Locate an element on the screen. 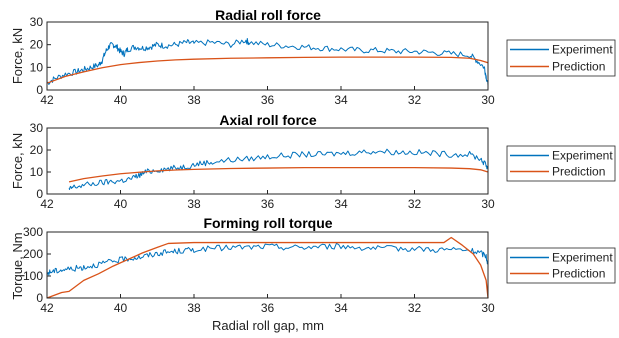 The image size is (619, 338). chart-title: Forming roll torque is located at coordinates (267, 223).